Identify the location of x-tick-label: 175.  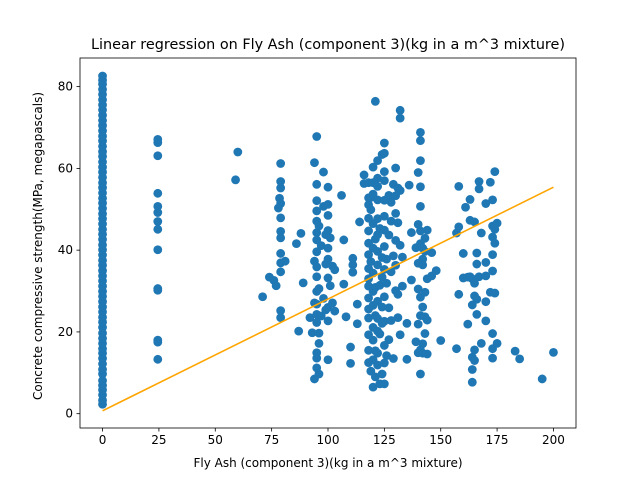
(497, 440).